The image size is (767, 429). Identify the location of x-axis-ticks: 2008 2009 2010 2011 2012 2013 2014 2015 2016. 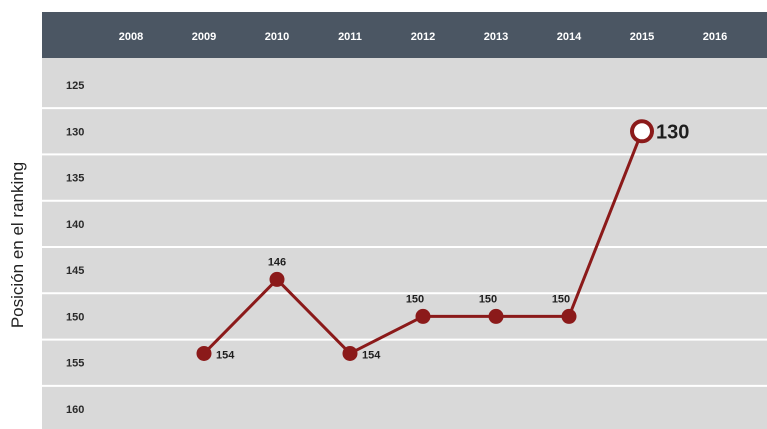
(423, 37).